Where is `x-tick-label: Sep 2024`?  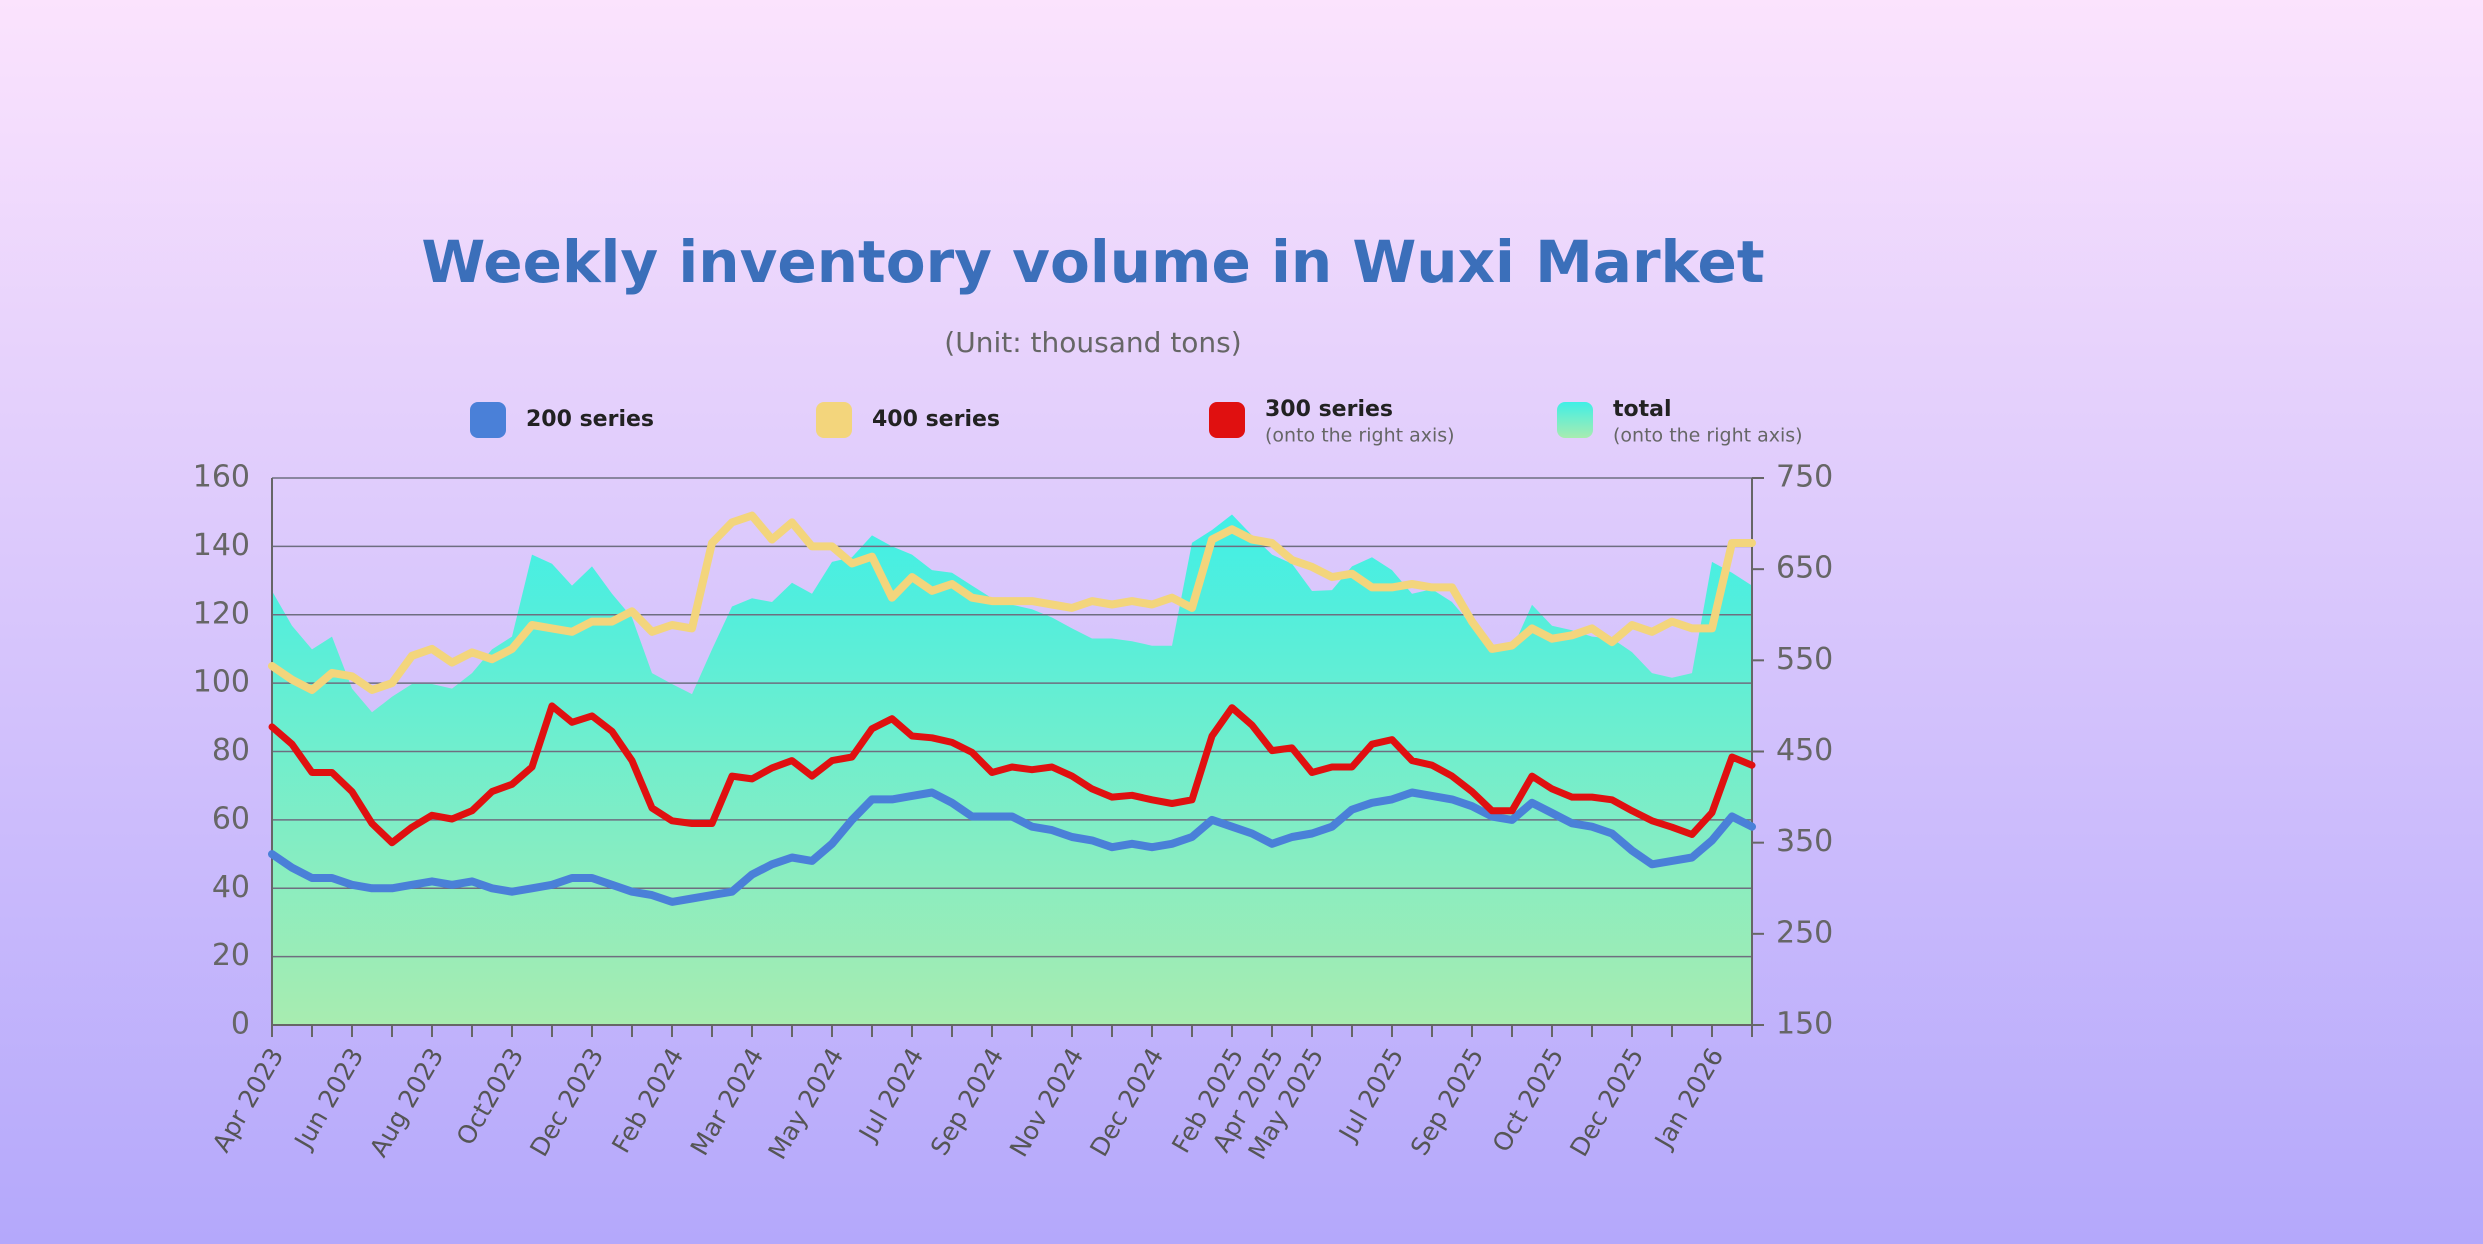
x-tick-label: Sep 2024 is located at coordinates (967, 1101).